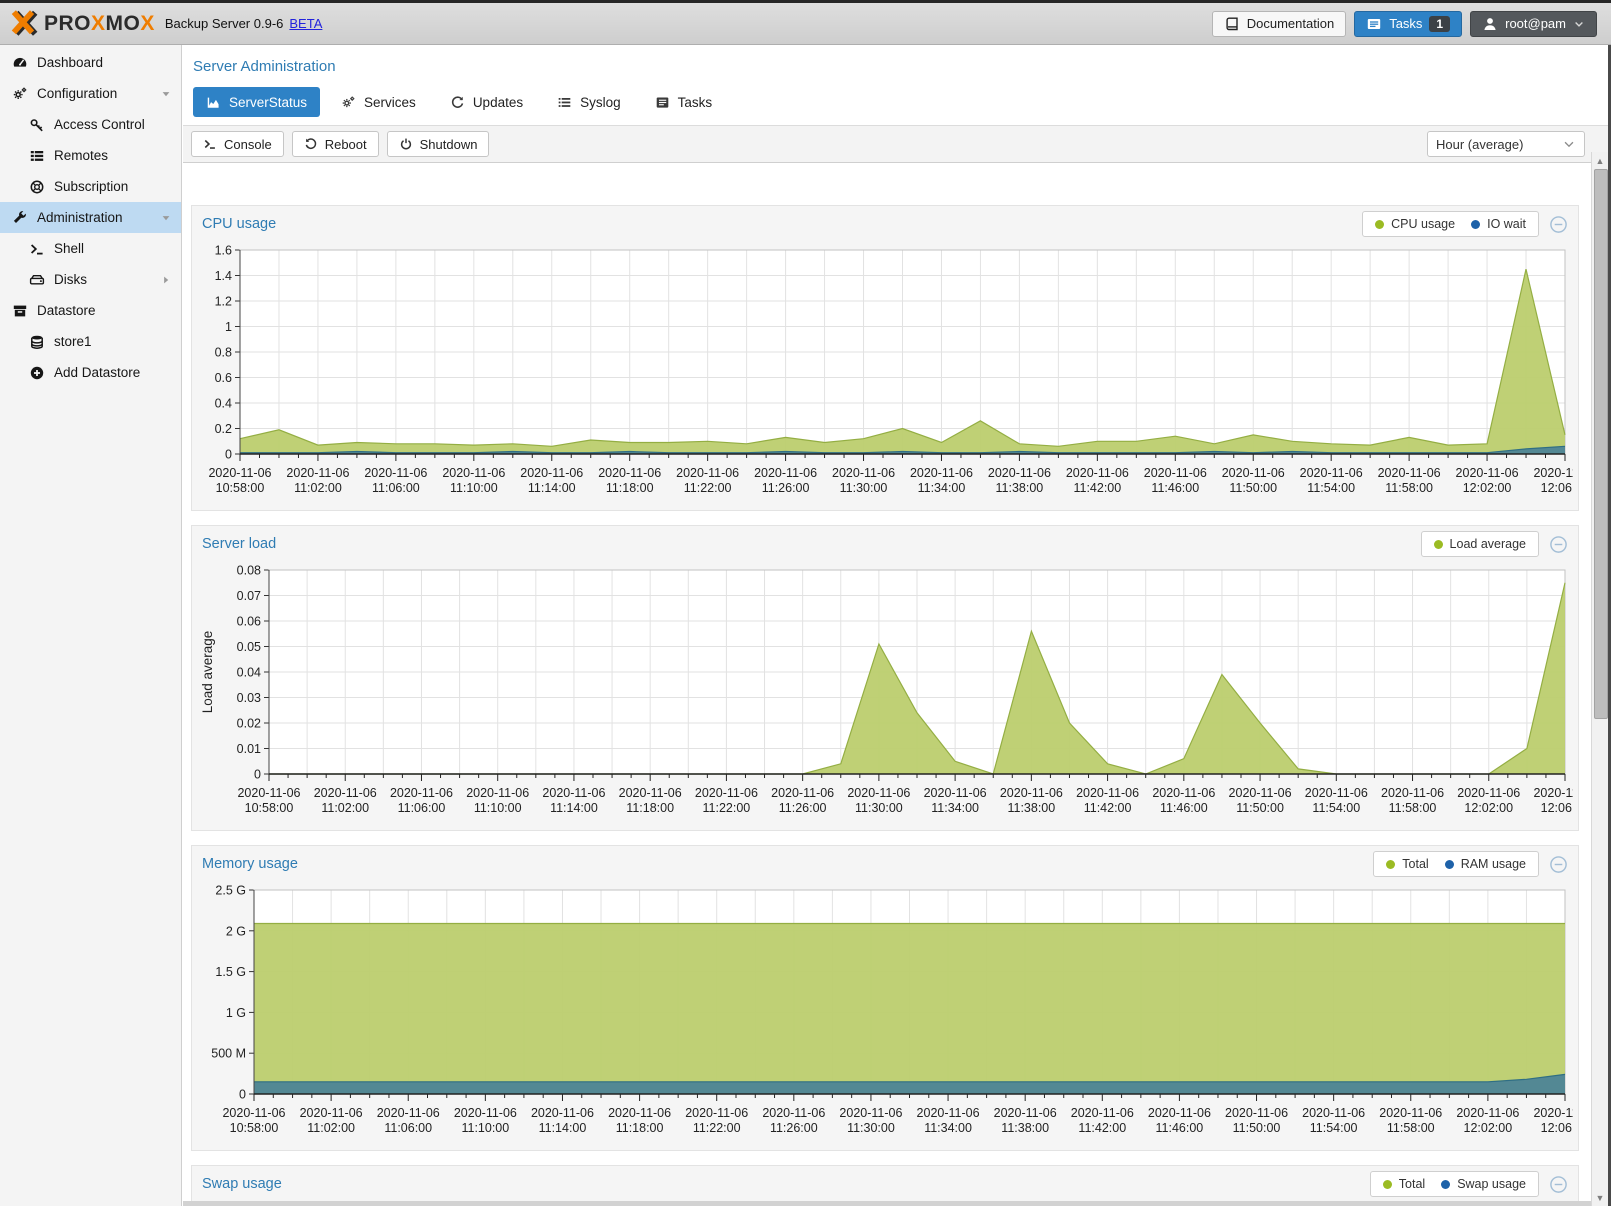 The height and width of the screenshot is (1206, 1611). I want to click on hdd-icon, so click(37, 280).